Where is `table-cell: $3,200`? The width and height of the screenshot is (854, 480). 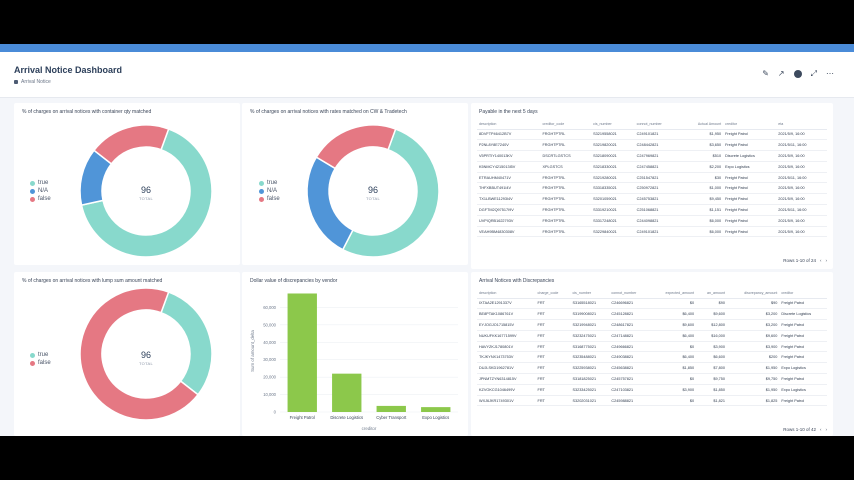
table-cell: $3,200 is located at coordinates (753, 314).